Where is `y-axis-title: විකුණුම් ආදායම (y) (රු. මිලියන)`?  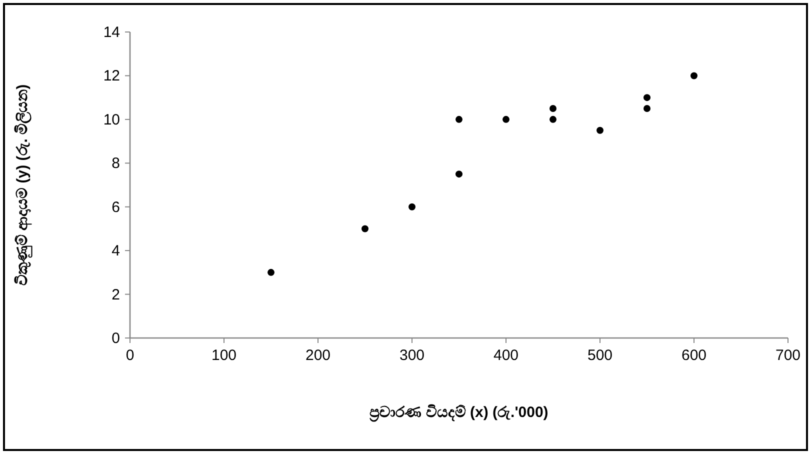 y-axis-title: විකුණුම් ආදායම (y) (රු. මිලියන) is located at coordinates (23, 185).